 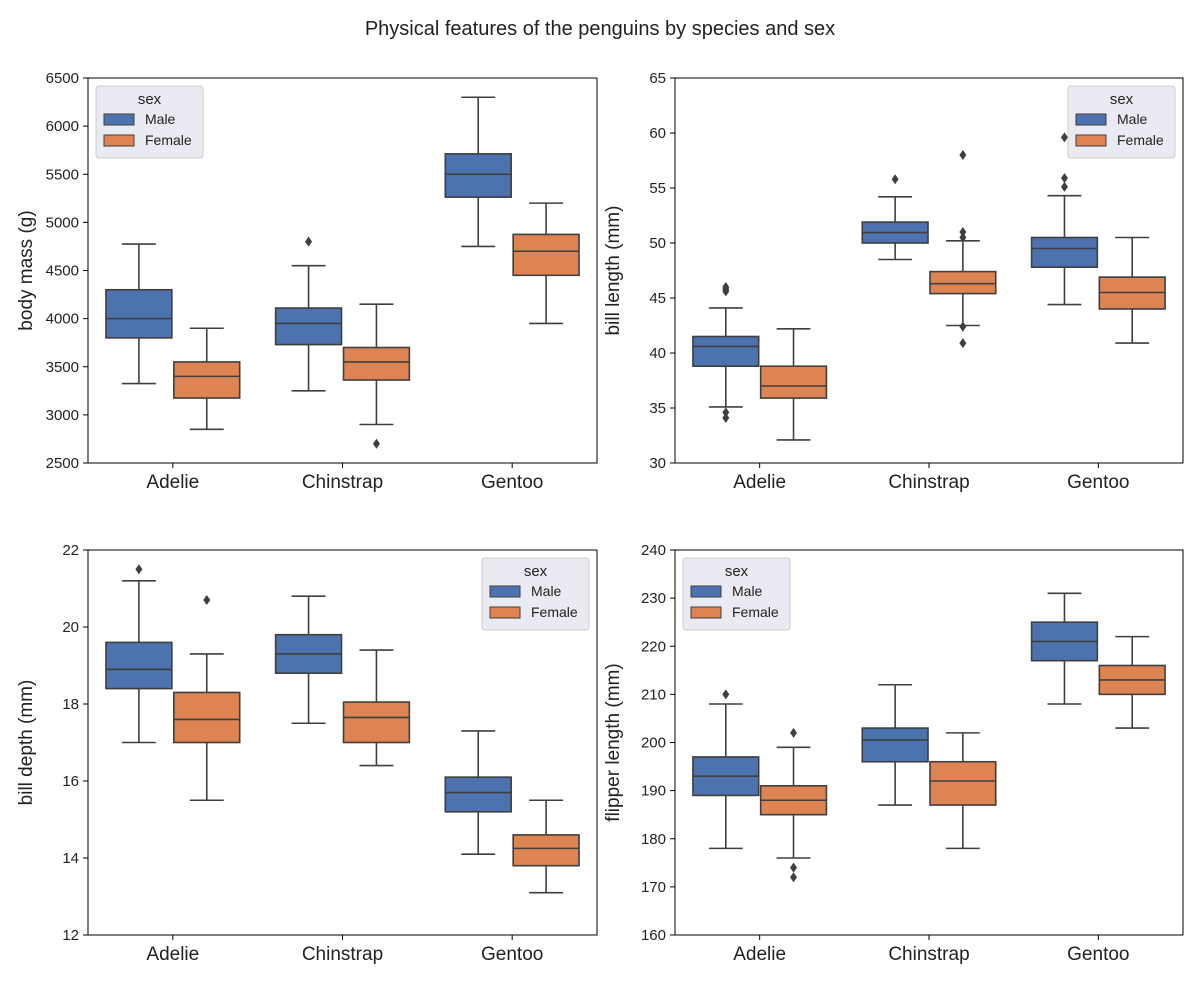 I want to click on y-tick-label: 5000, so click(x=62, y=222).